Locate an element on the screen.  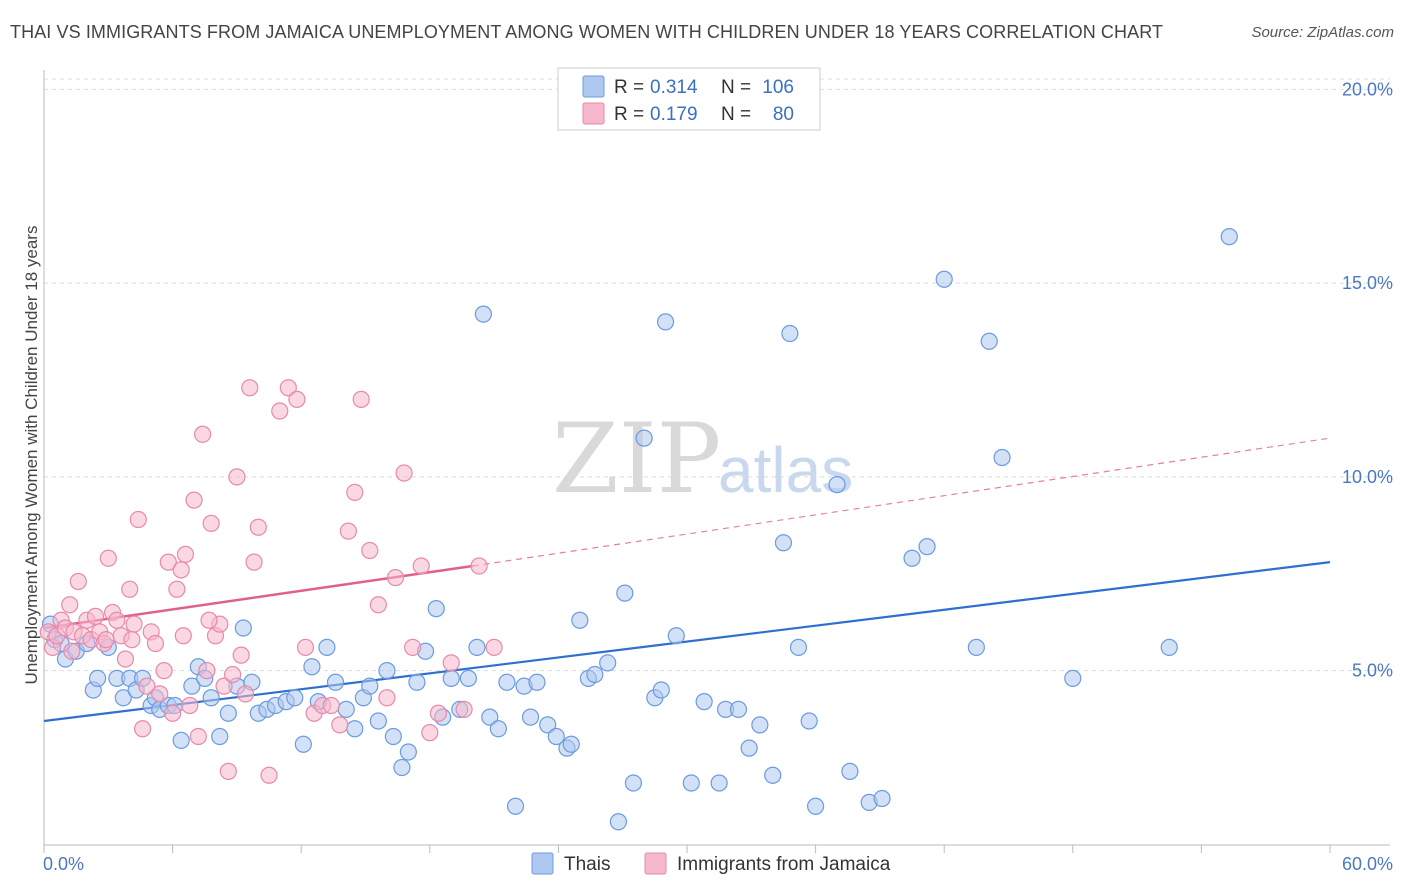
jamaica-points is located at coordinates (271, 581).